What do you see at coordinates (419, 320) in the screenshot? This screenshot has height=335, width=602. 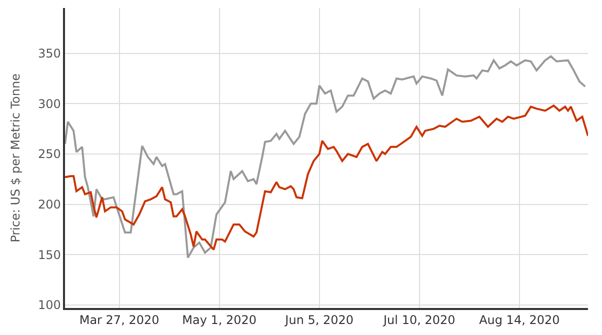 I see `x-tick-label: Jul 10, 2020` at bounding box center [419, 320].